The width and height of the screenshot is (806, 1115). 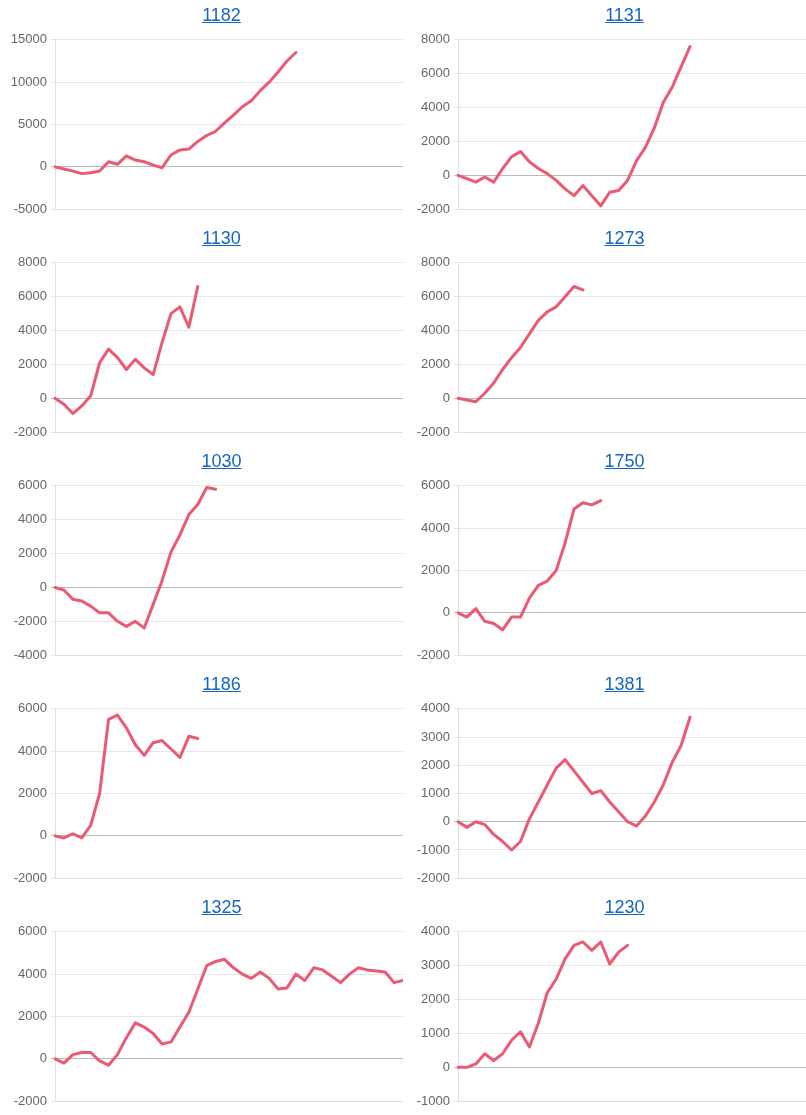 What do you see at coordinates (221, 15) in the screenshot?
I see `chart-title: 1182` at bounding box center [221, 15].